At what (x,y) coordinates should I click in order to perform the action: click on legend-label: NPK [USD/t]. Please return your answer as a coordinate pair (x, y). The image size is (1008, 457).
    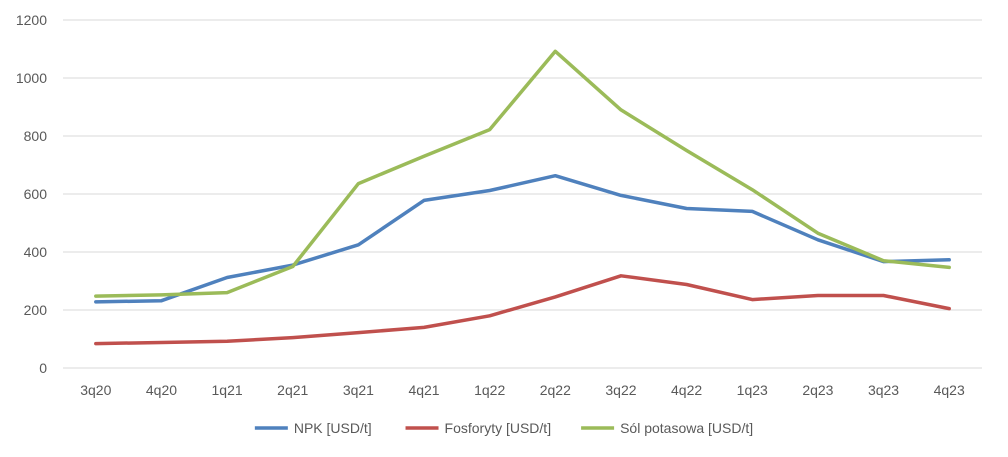
    Looking at the image, I should click on (333, 428).